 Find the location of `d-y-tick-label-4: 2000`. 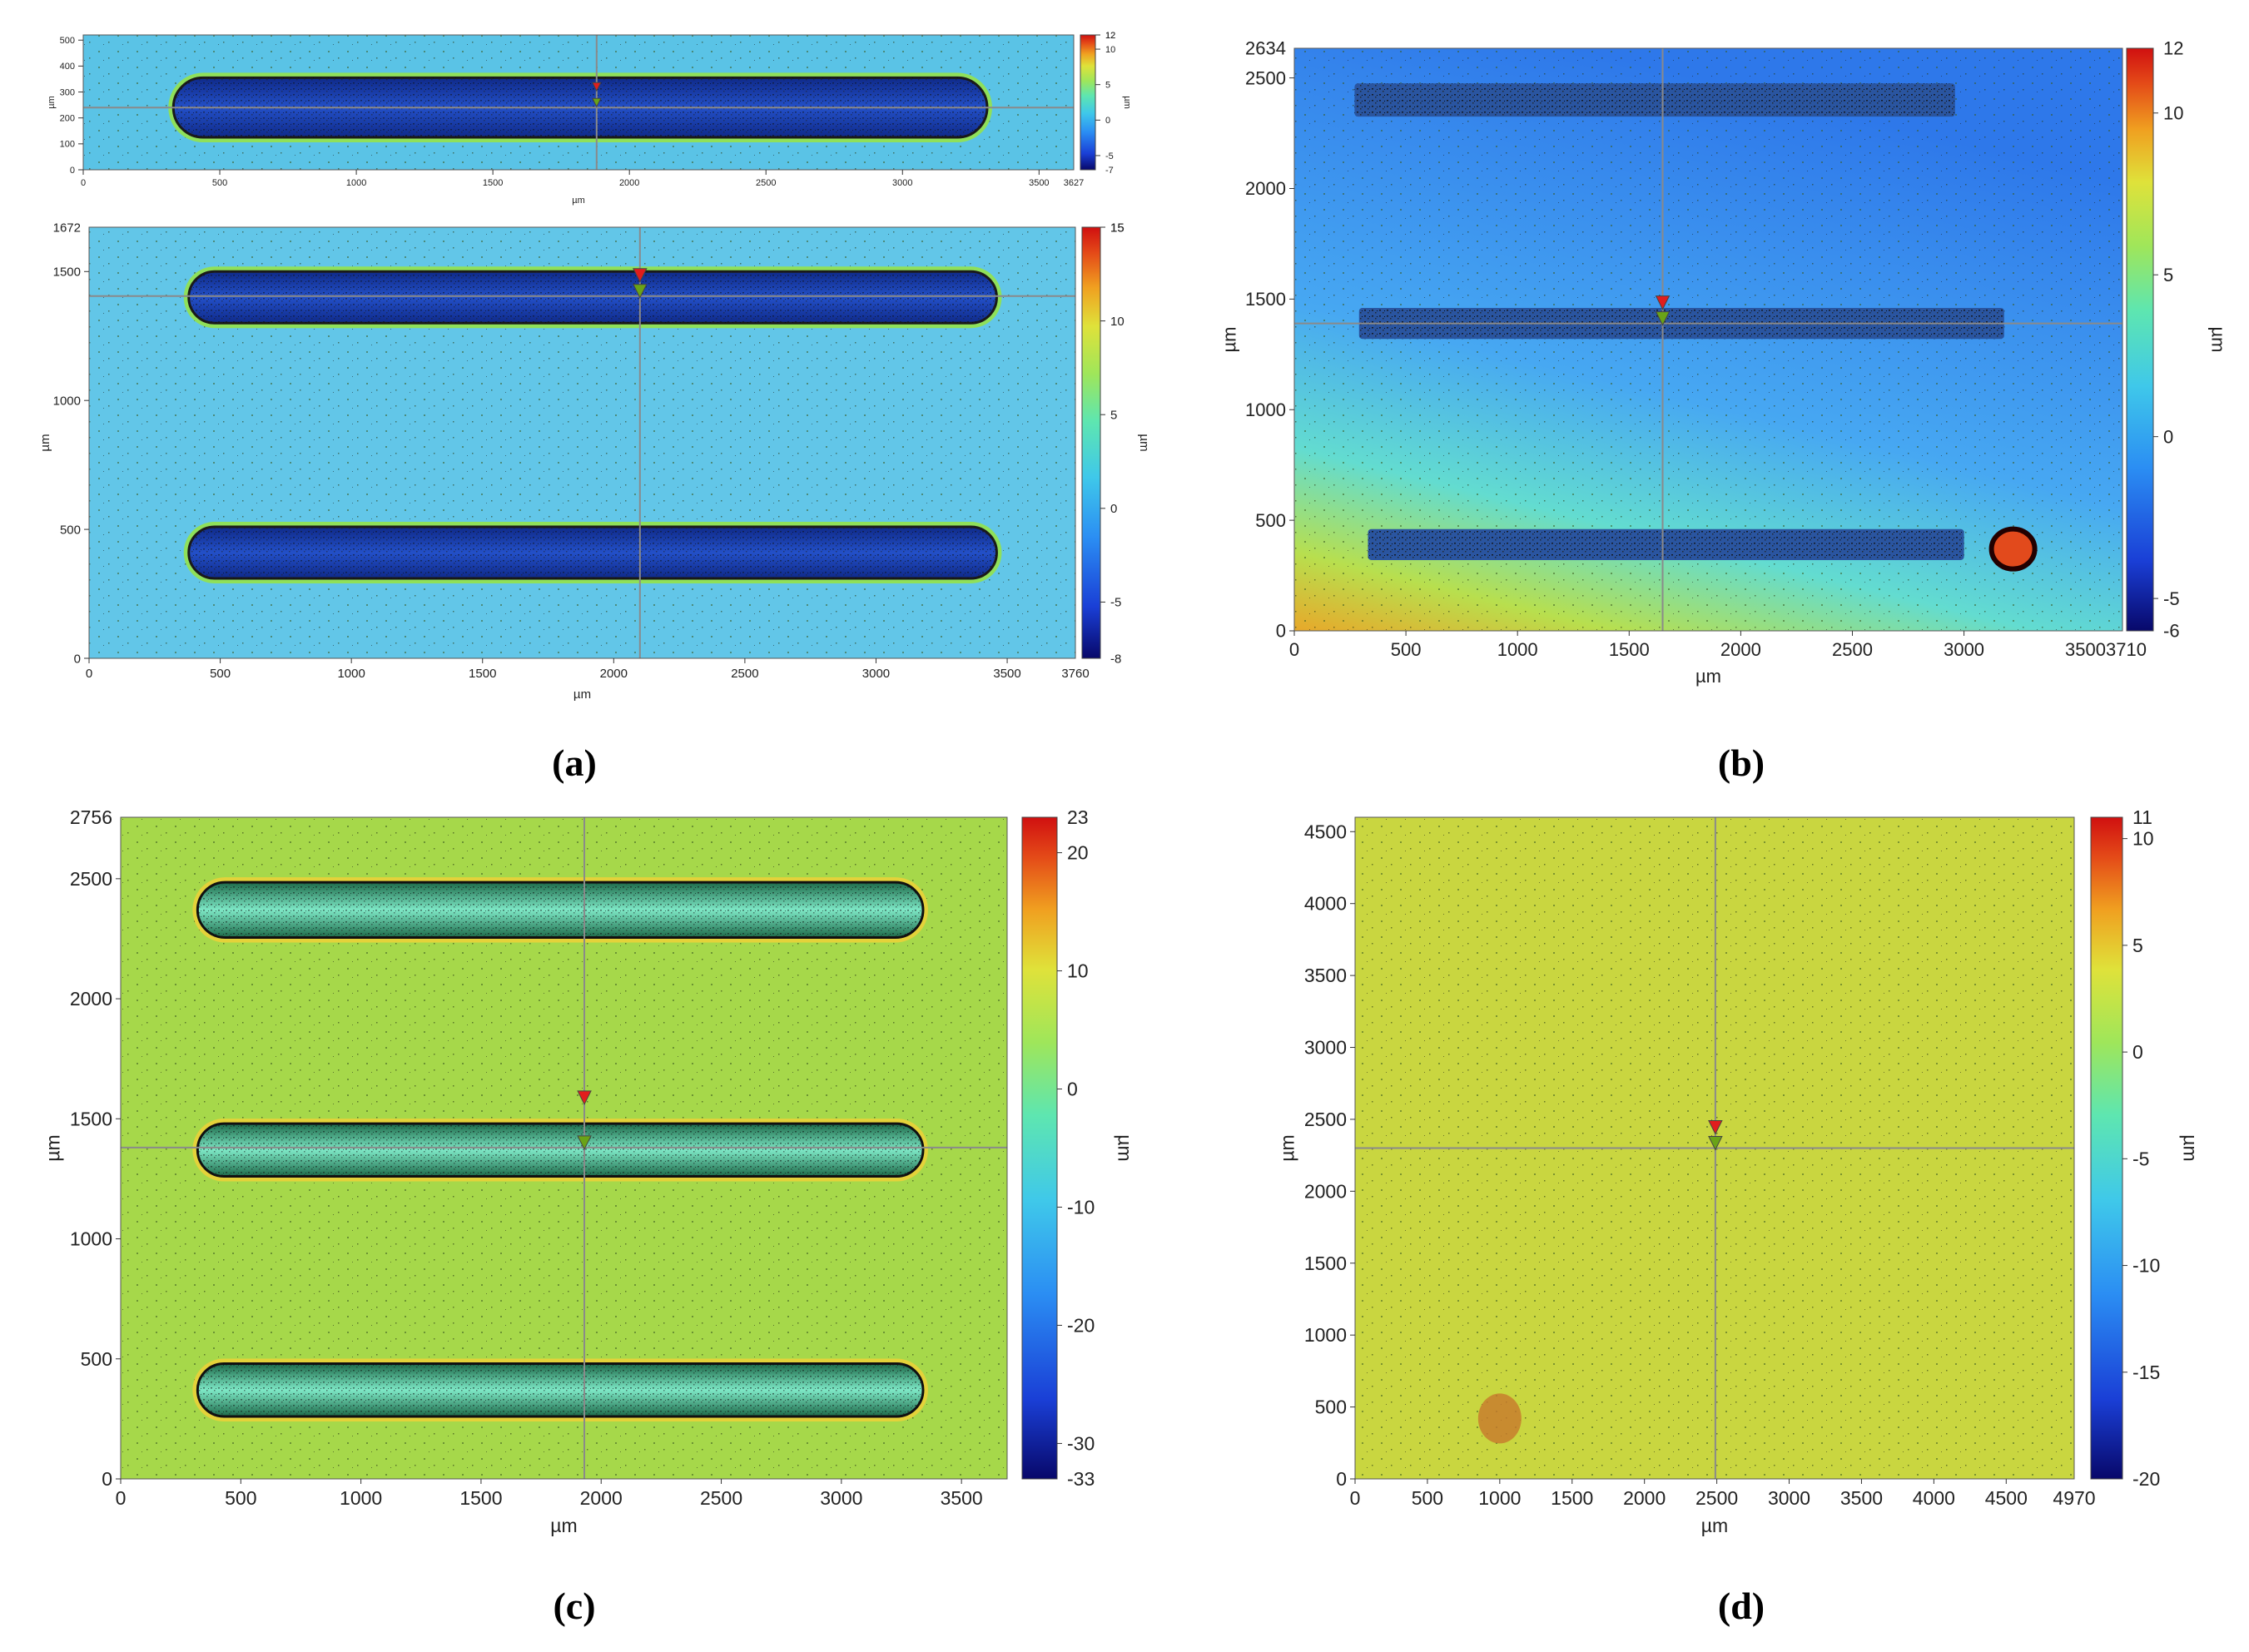

d-y-tick-label-4: 2000 is located at coordinates (1325, 1191).